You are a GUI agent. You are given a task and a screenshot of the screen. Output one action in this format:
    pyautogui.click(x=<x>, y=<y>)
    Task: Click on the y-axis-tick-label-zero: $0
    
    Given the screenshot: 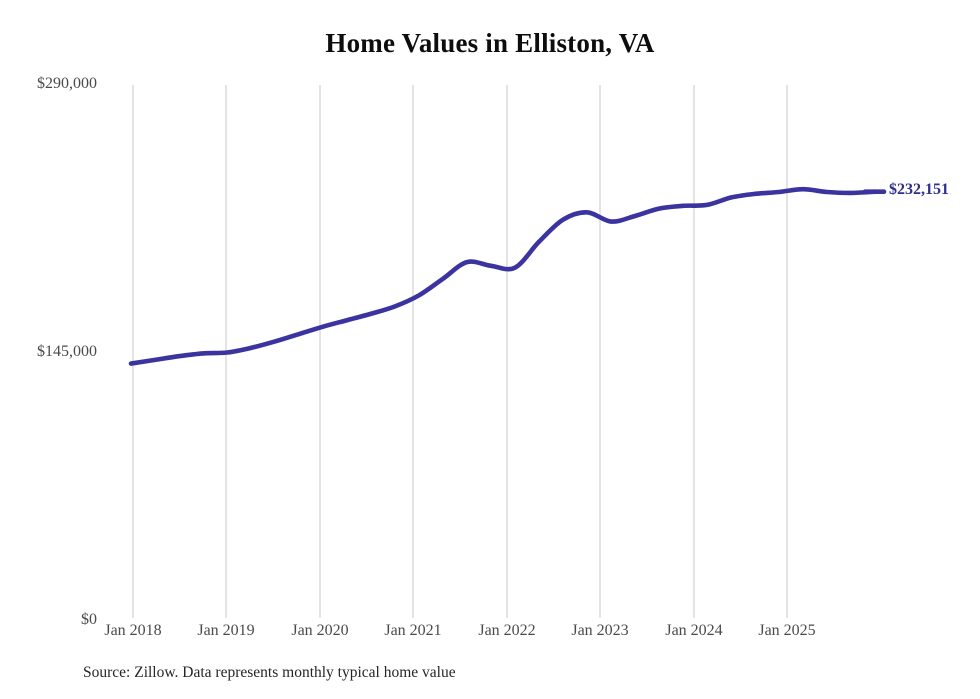 What is the action you would take?
    pyautogui.click(x=89, y=619)
    